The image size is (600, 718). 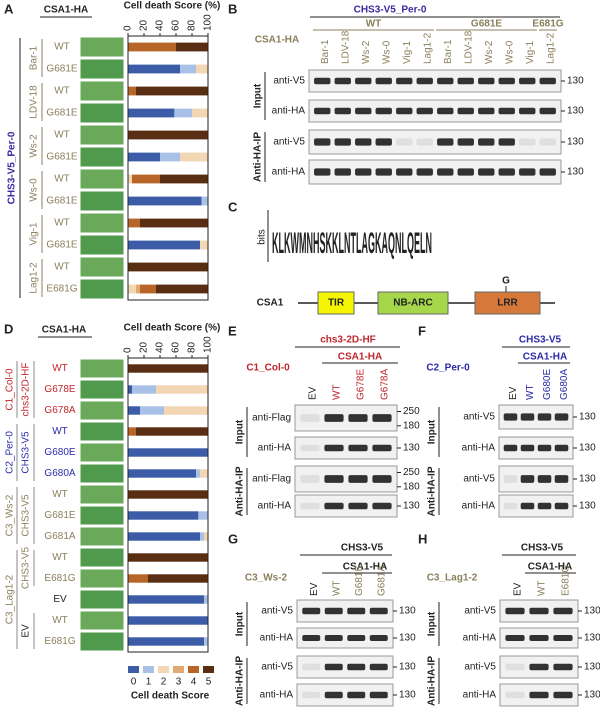 What do you see at coordinates (160, 347) in the screenshot?
I see `x-tick-label: 40` at bounding box center [160, 347].